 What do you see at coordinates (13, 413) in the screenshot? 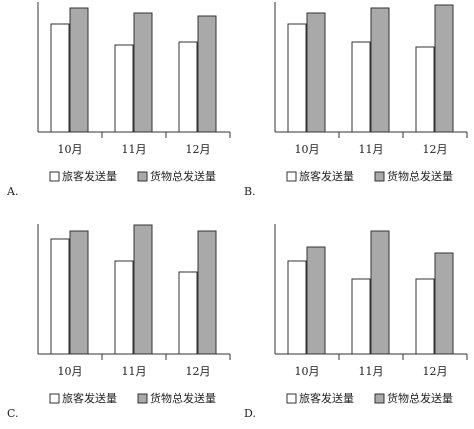
I see `panel-label: C.` at bounding box center [13, 413].